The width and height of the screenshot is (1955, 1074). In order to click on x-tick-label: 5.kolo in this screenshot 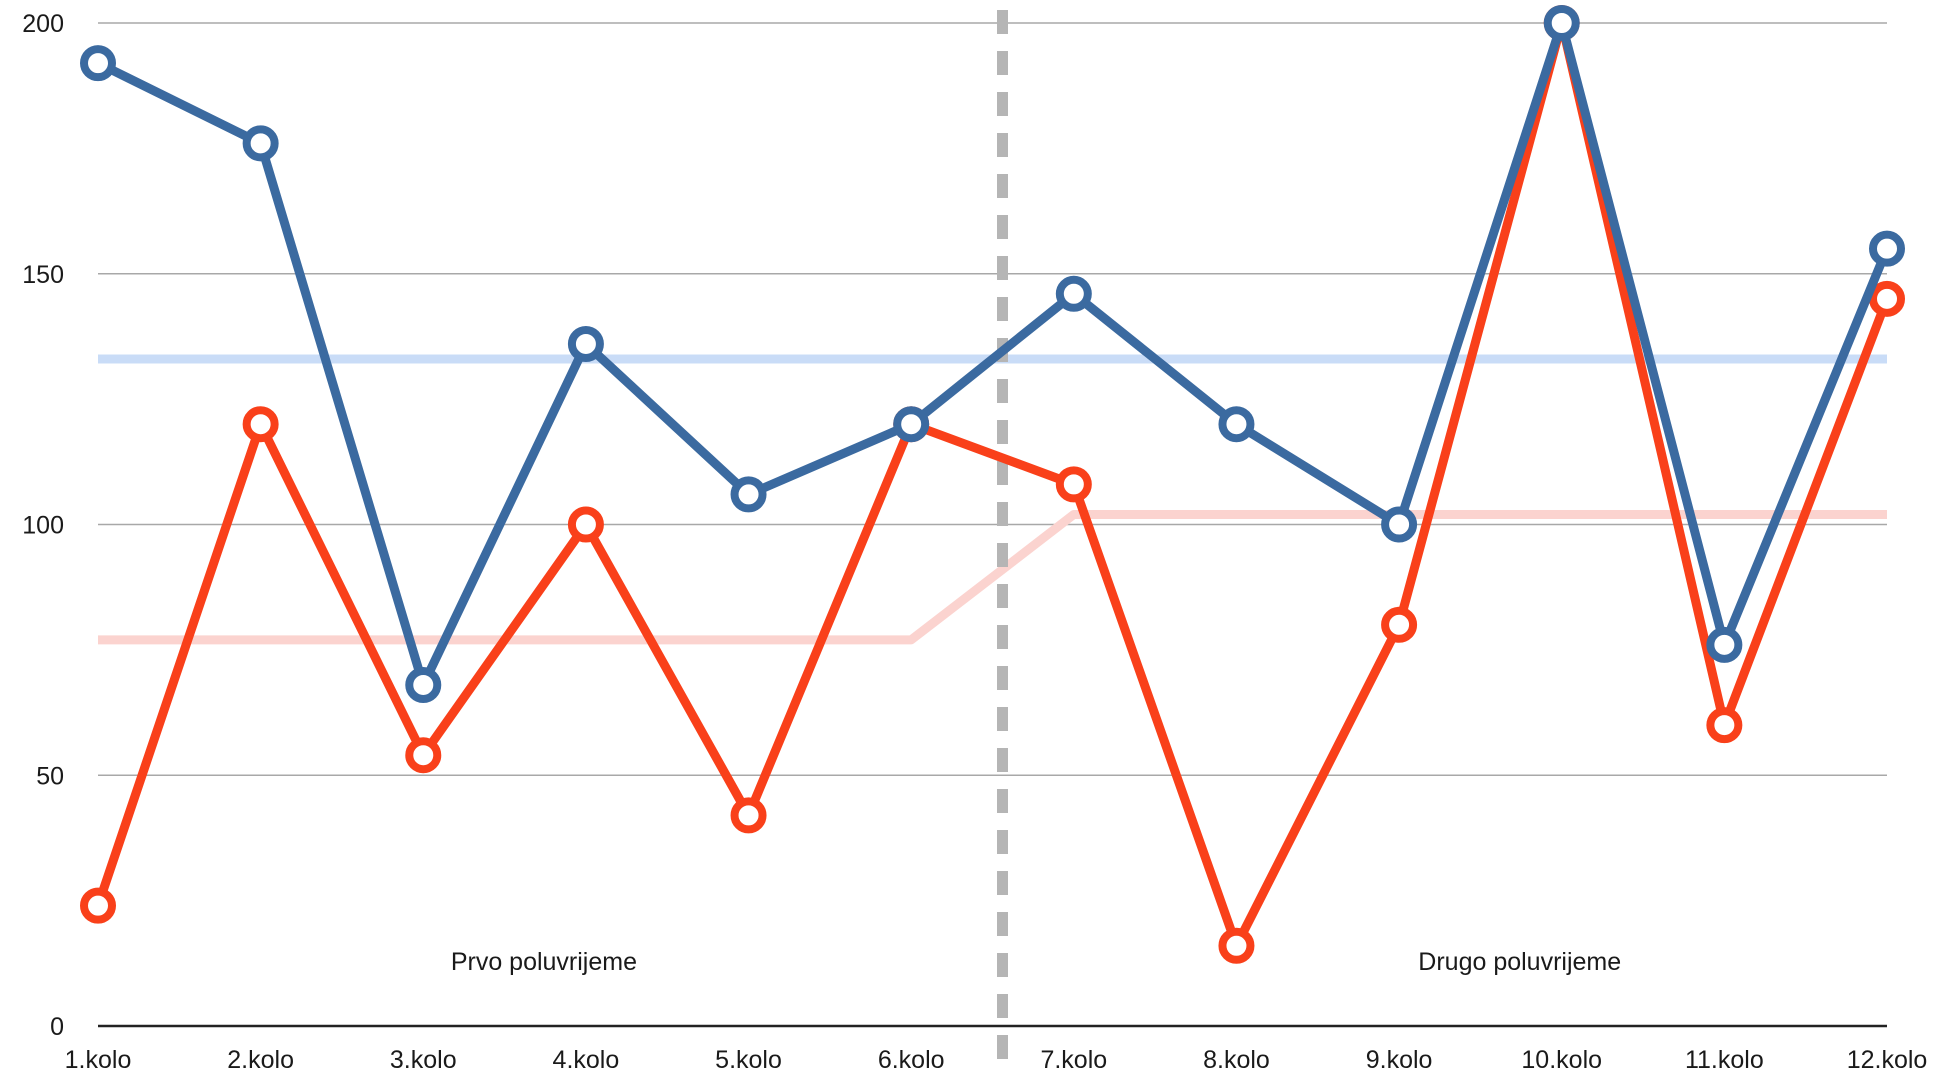, I will do `click(748, 1060)`.